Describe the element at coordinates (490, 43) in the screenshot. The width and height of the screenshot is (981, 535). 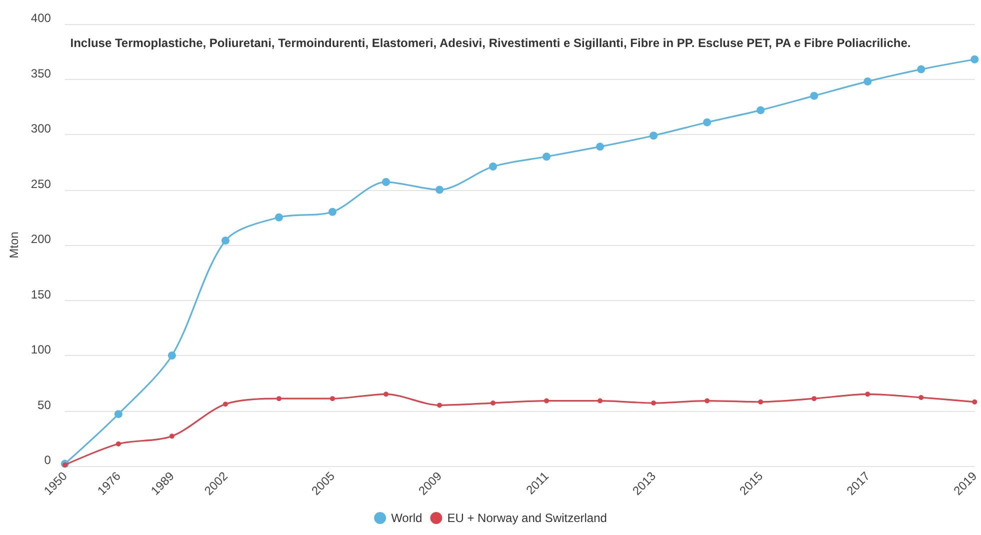
I see `annotation: Incluse Termoplastiche, Poliuretani, Termoindurenti, Elastomeri, Adesivi, Rivestimenti e Sigillanti, Fibre in PP. Escluse PET, PA e Fibre Poliacriliche.` at that location.